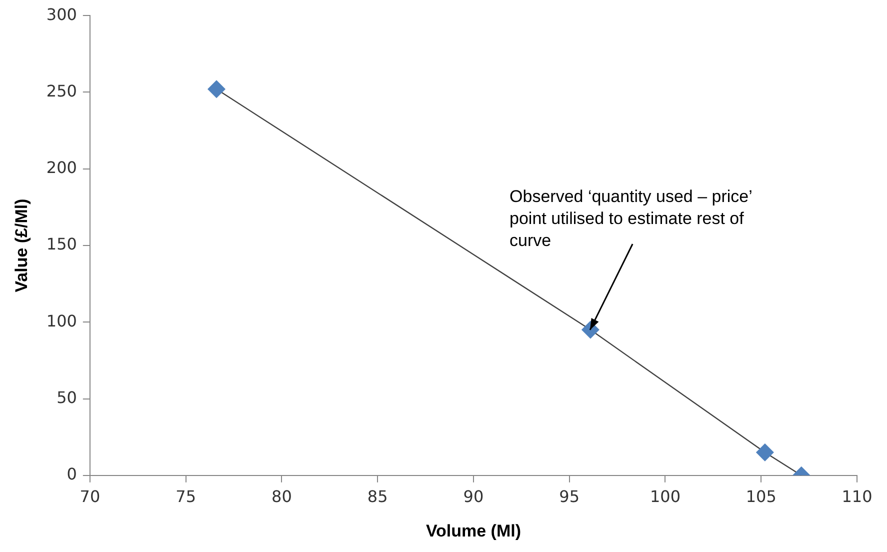 The image size is (887, 552). I want to click on x-tick-label: 90, so click(473, 496).